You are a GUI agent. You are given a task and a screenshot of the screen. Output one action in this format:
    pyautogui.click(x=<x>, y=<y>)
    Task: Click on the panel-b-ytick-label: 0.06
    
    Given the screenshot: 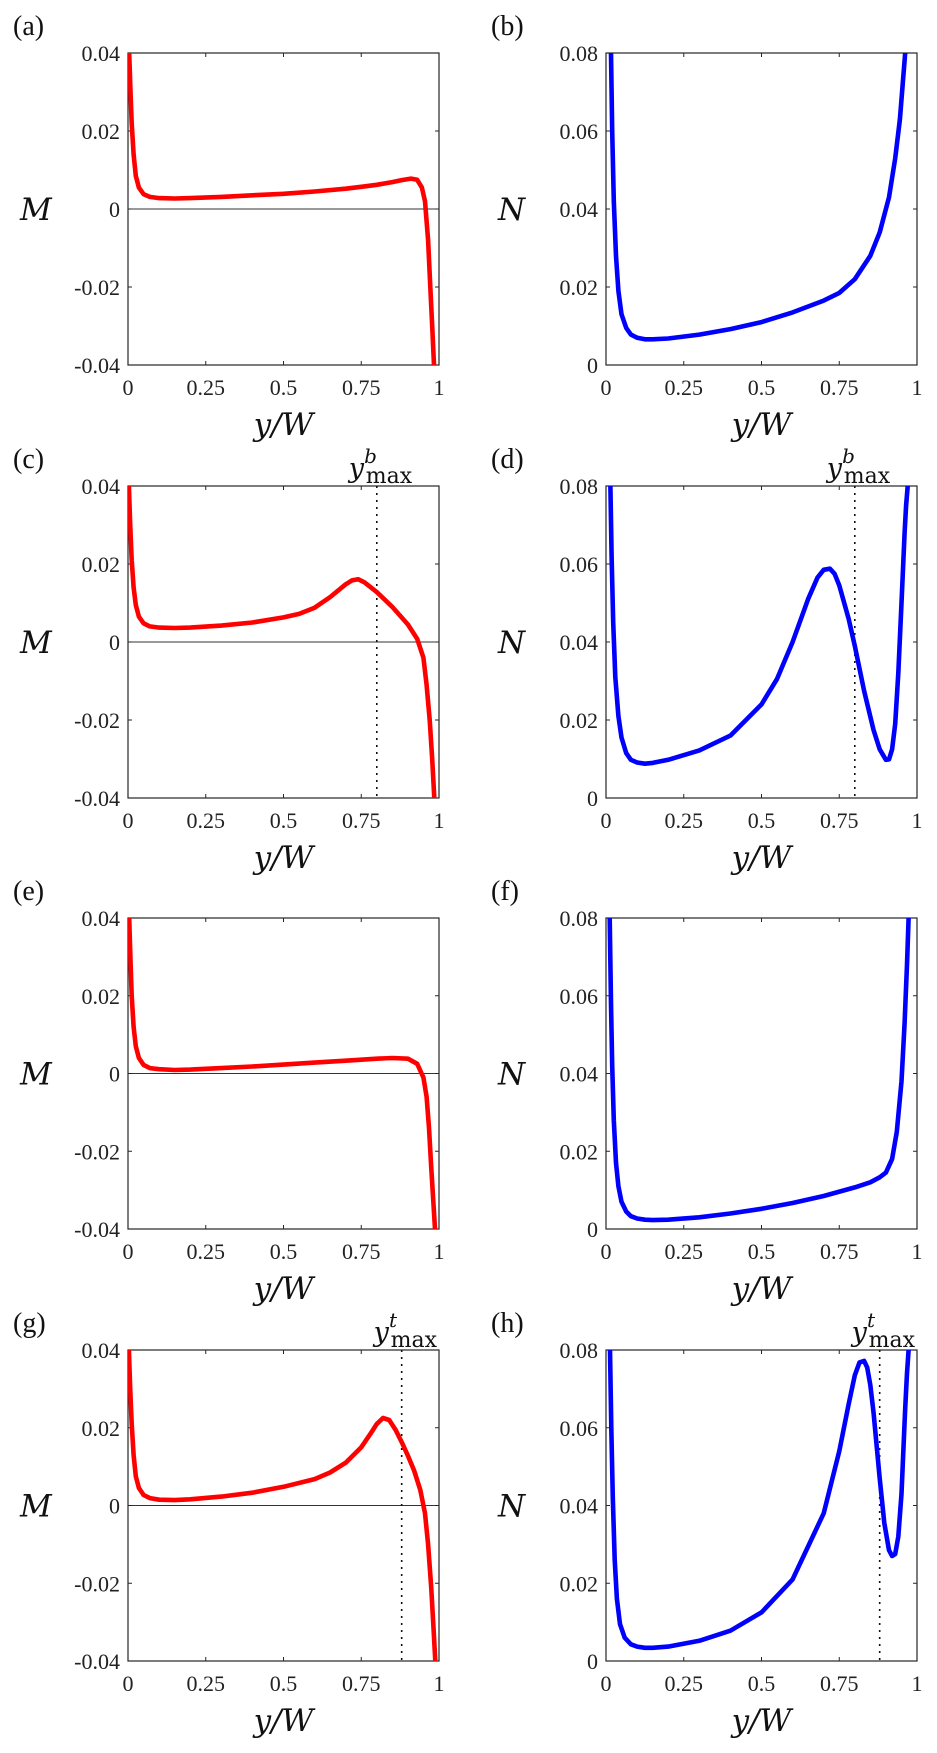 What is the action you would take?
    pyautogui.click(x=579, y=131)
    